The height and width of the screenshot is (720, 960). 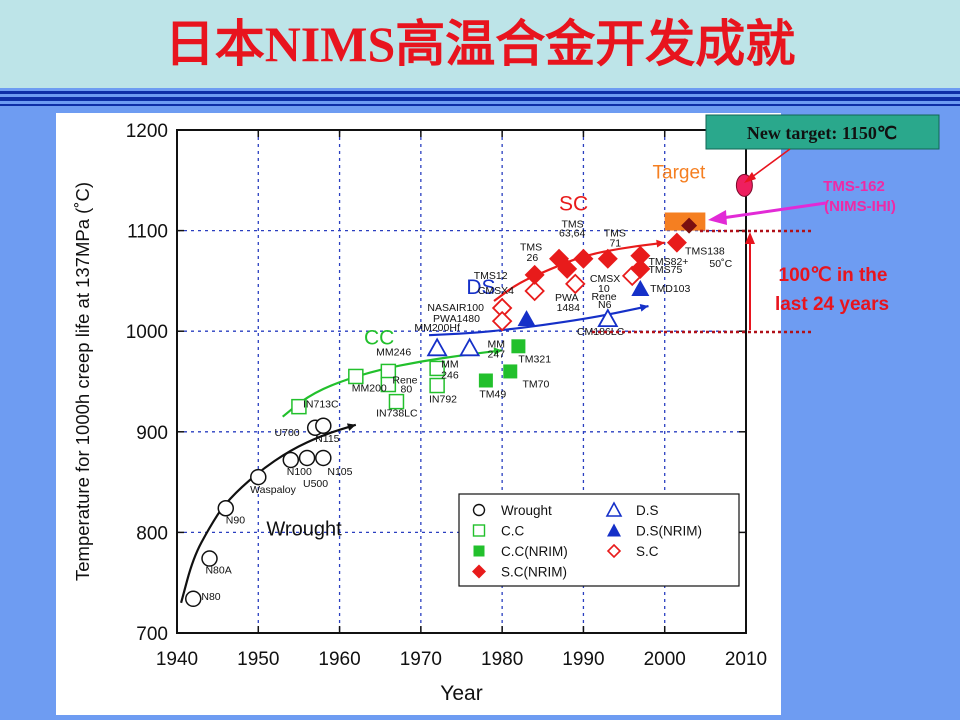 What do you see at coordinates (147, 332) in the screenshot?
I see `y-tick-label: 1000` at bounding box center [147, 332].